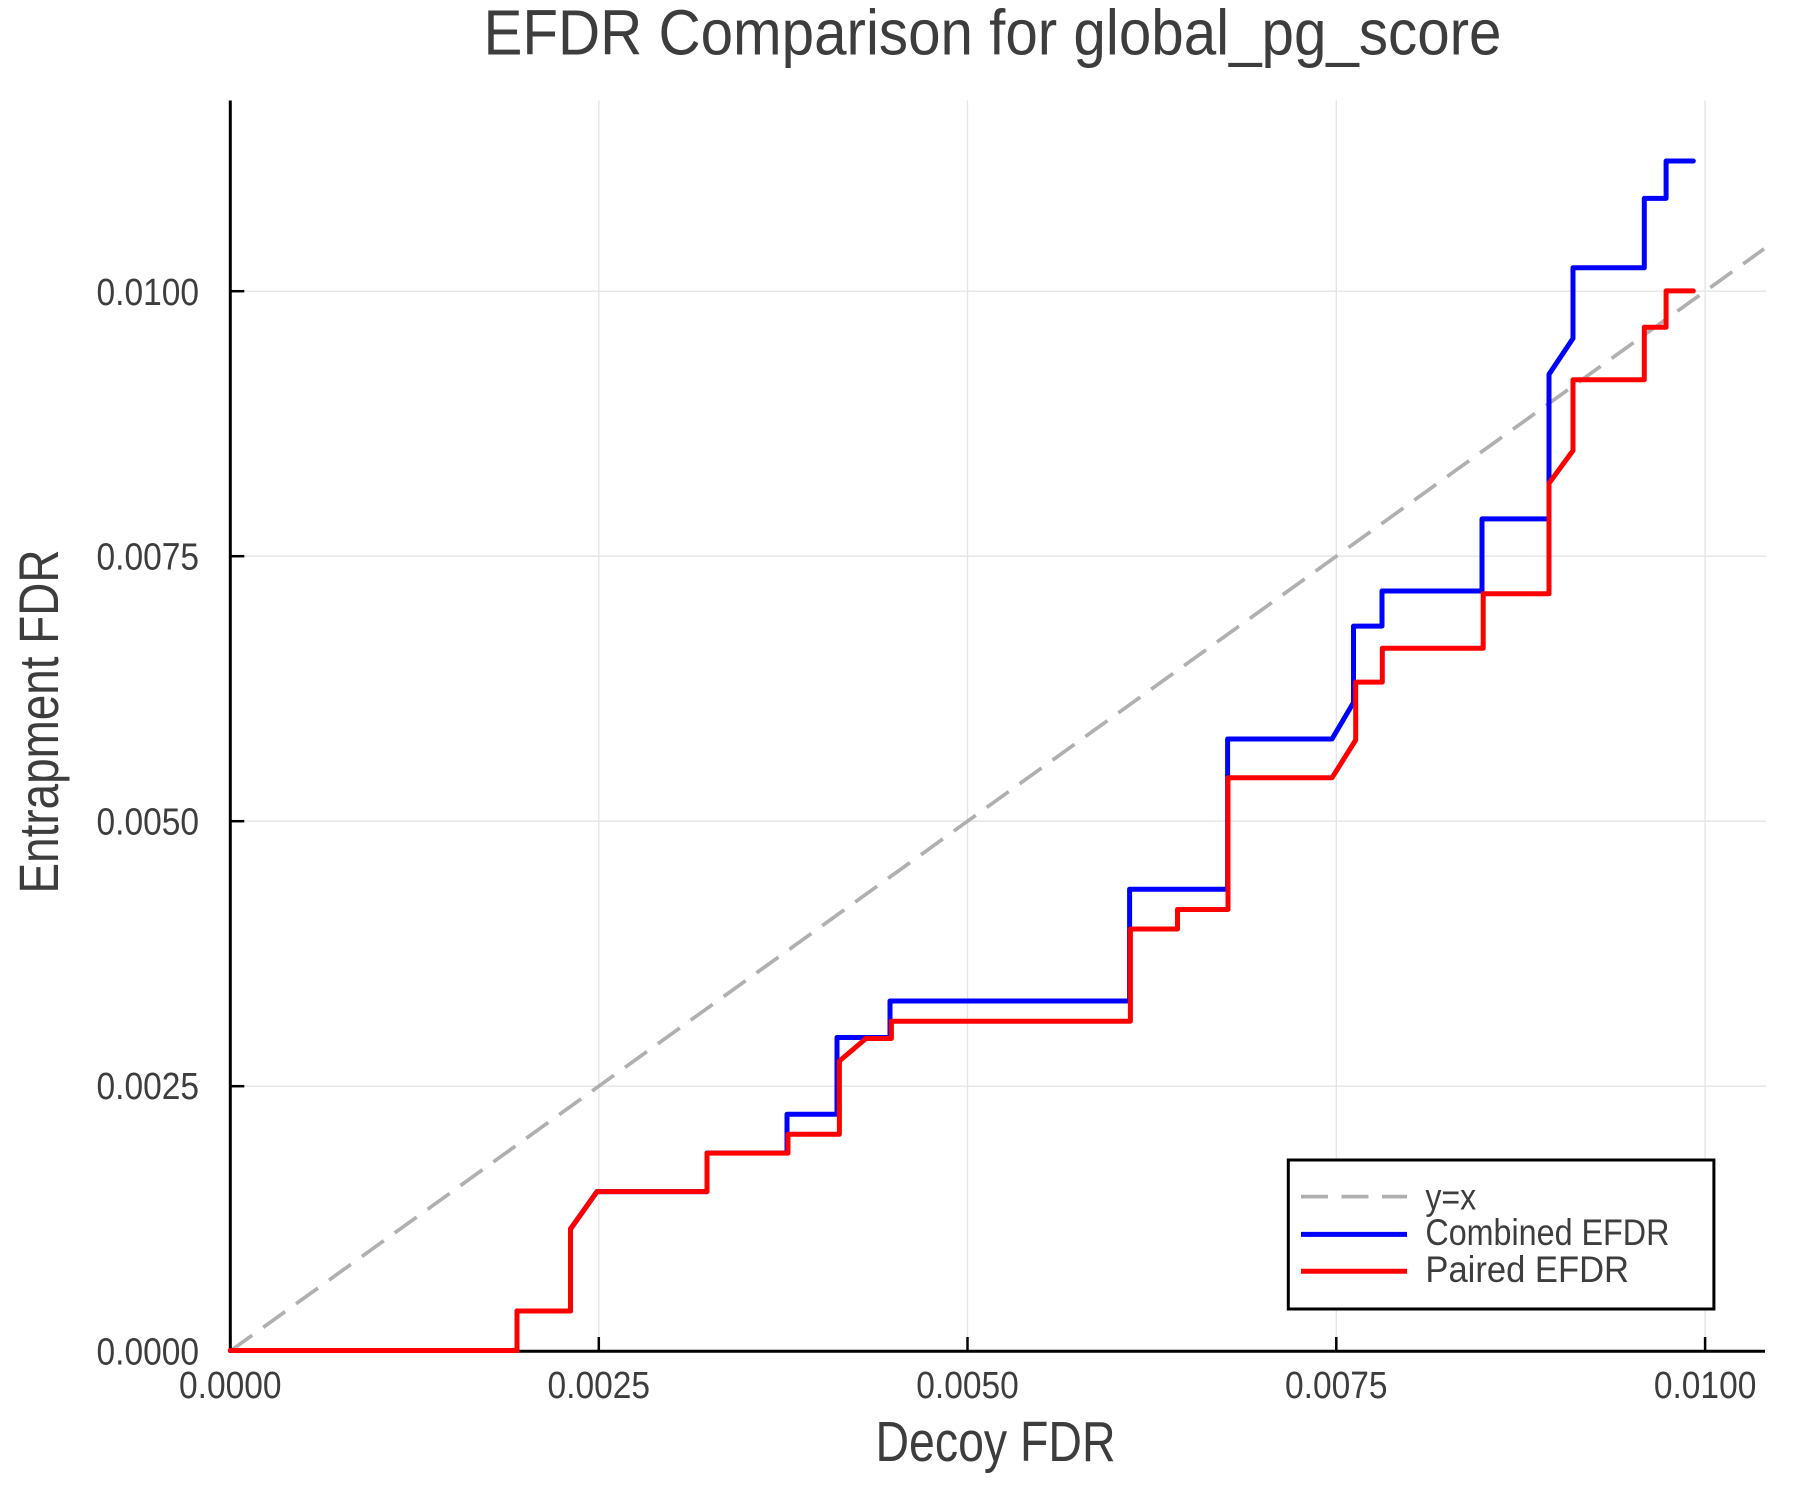  What do you see at coordinates (993, 34) in the screenshot?
I see `svg-text:EFDR Comparison for global_pg_: EFDR Comparison for global_pg_score` at bounding box center [993, 34].